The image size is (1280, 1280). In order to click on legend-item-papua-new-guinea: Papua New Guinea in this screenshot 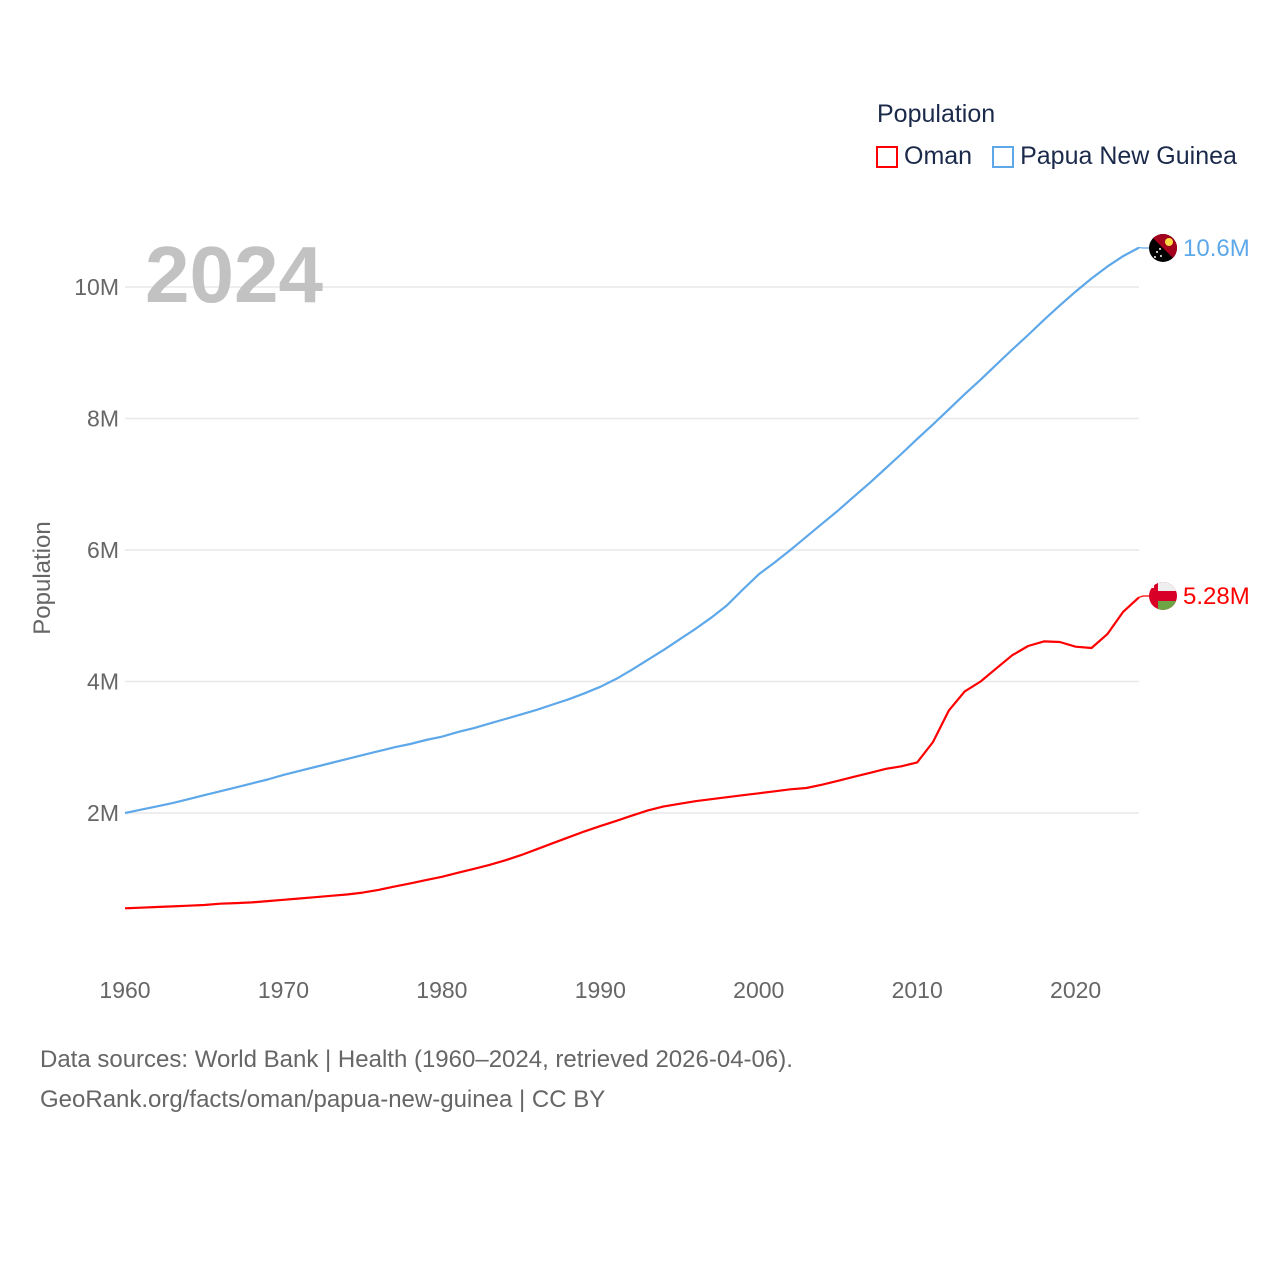, I will do `click(1114, 156)`.